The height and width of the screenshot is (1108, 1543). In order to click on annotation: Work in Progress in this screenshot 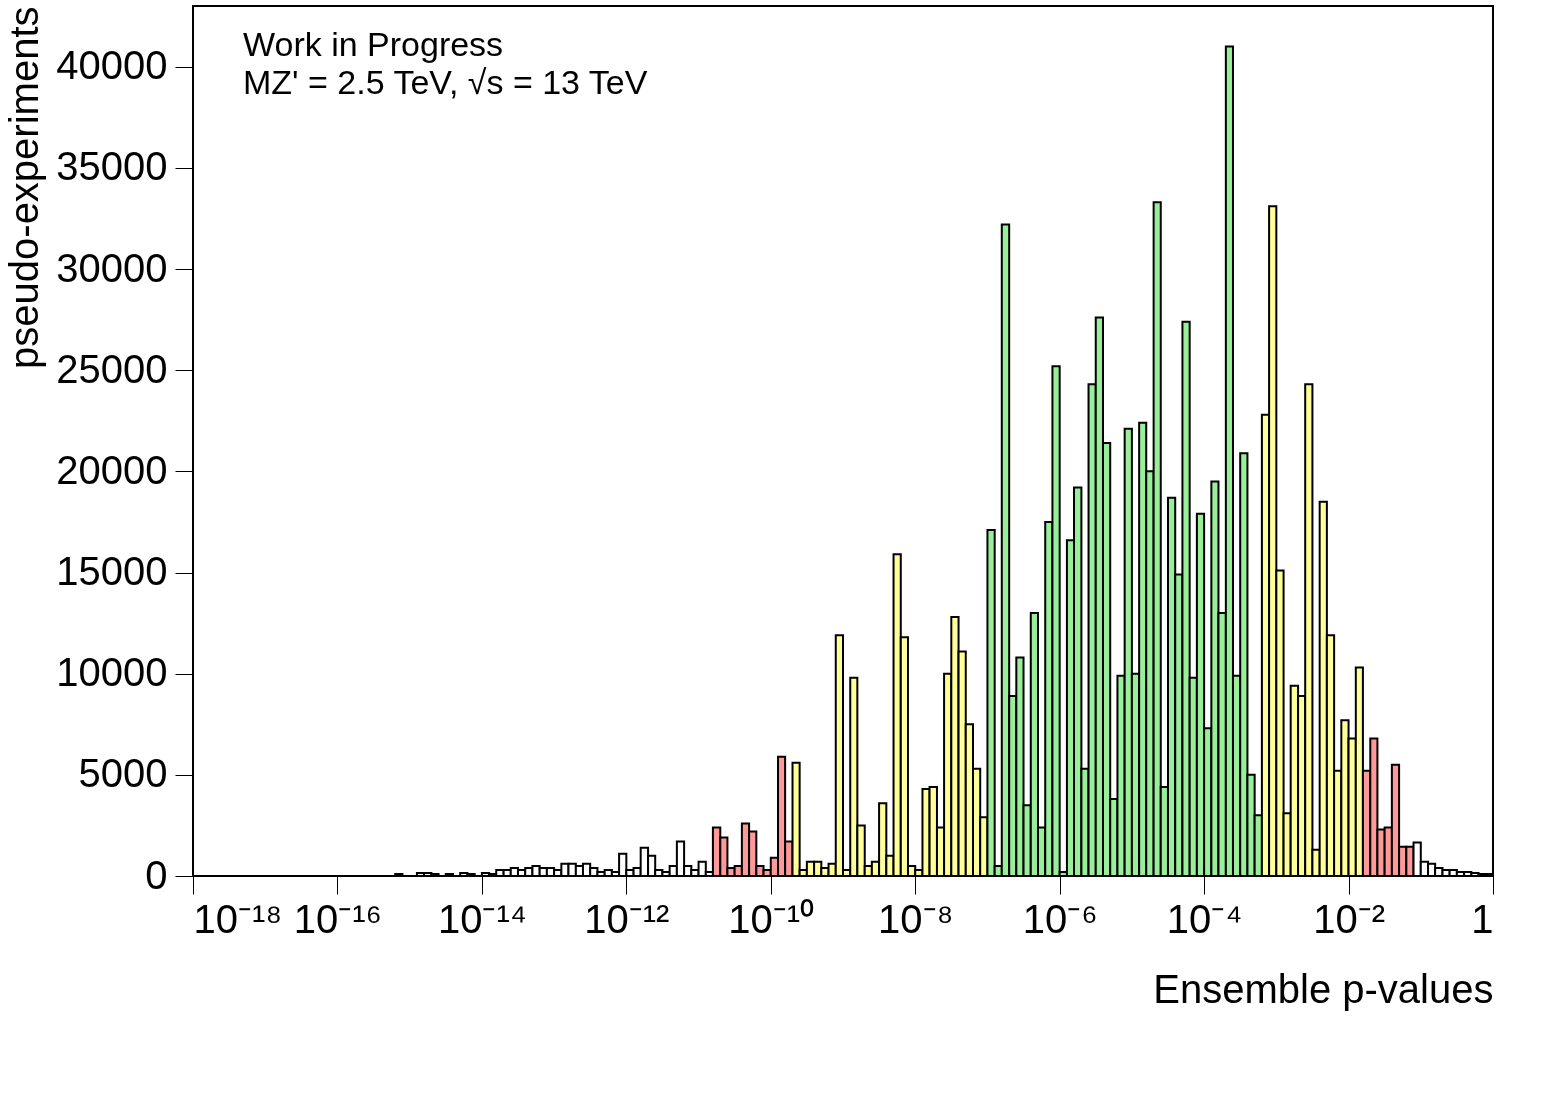, I will do `click(373, 44)`.